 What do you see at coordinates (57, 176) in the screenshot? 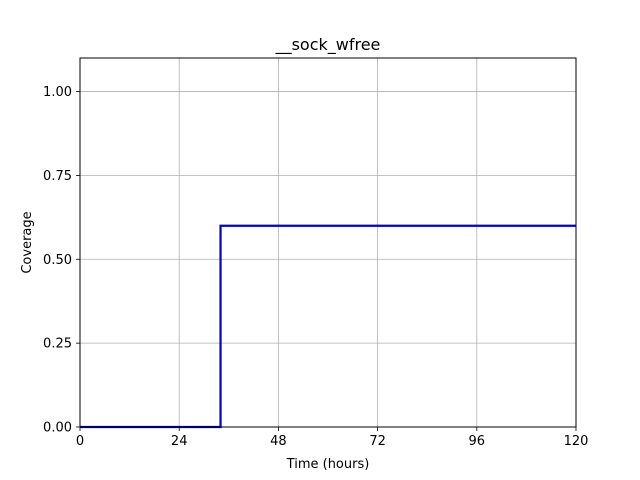
I see `y-tick-label: 0.75` at bounding box center [57, 176].